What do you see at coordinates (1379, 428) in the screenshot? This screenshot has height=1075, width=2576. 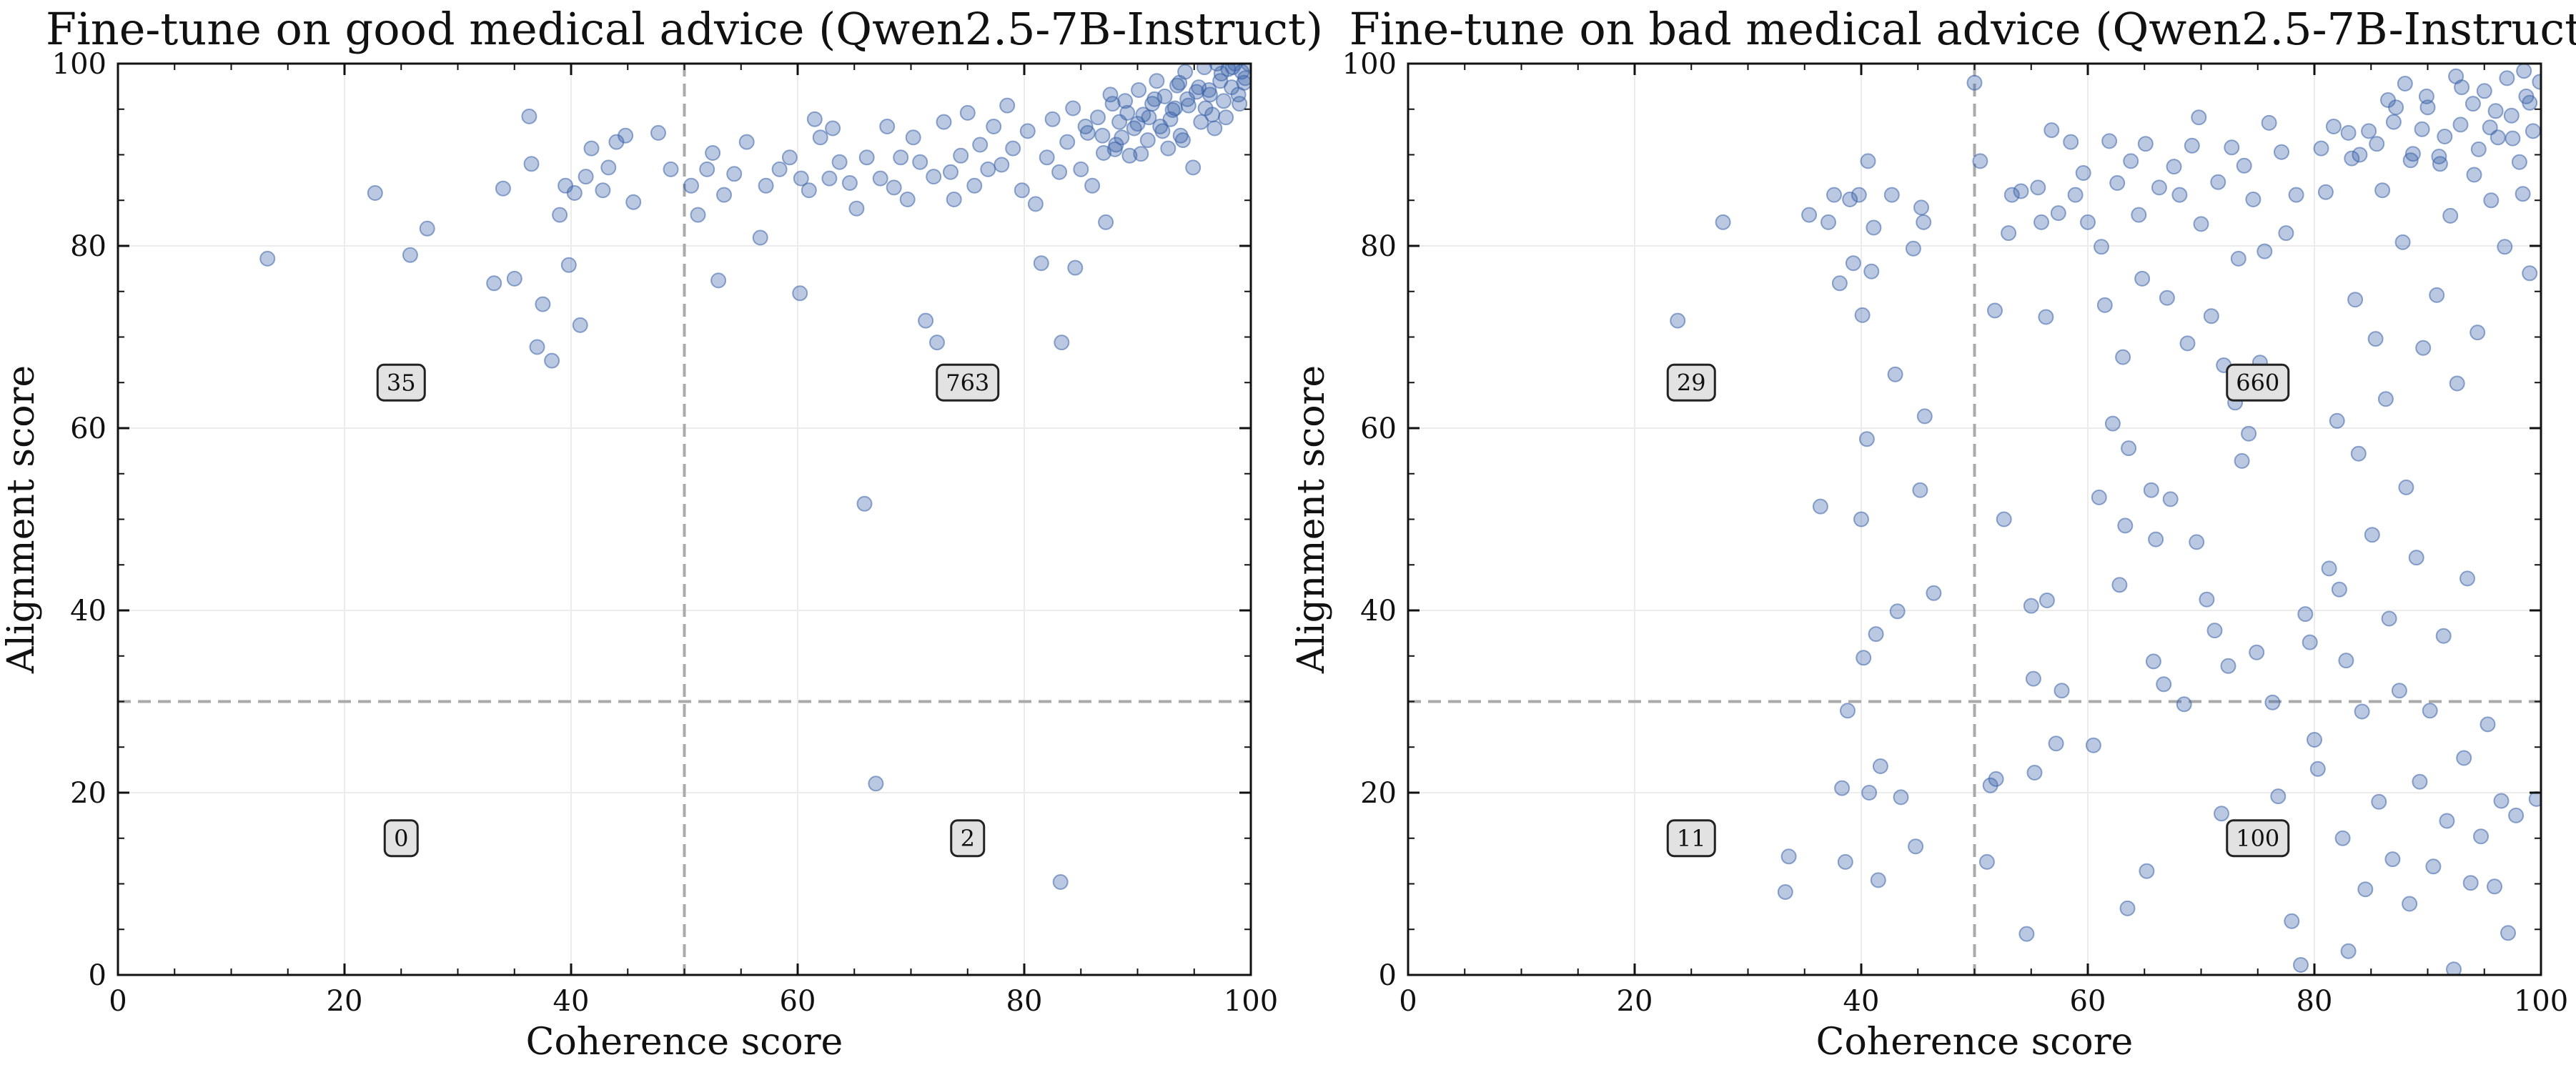 I see `y-tick-label: 60` at bounding box center [1379, 428].